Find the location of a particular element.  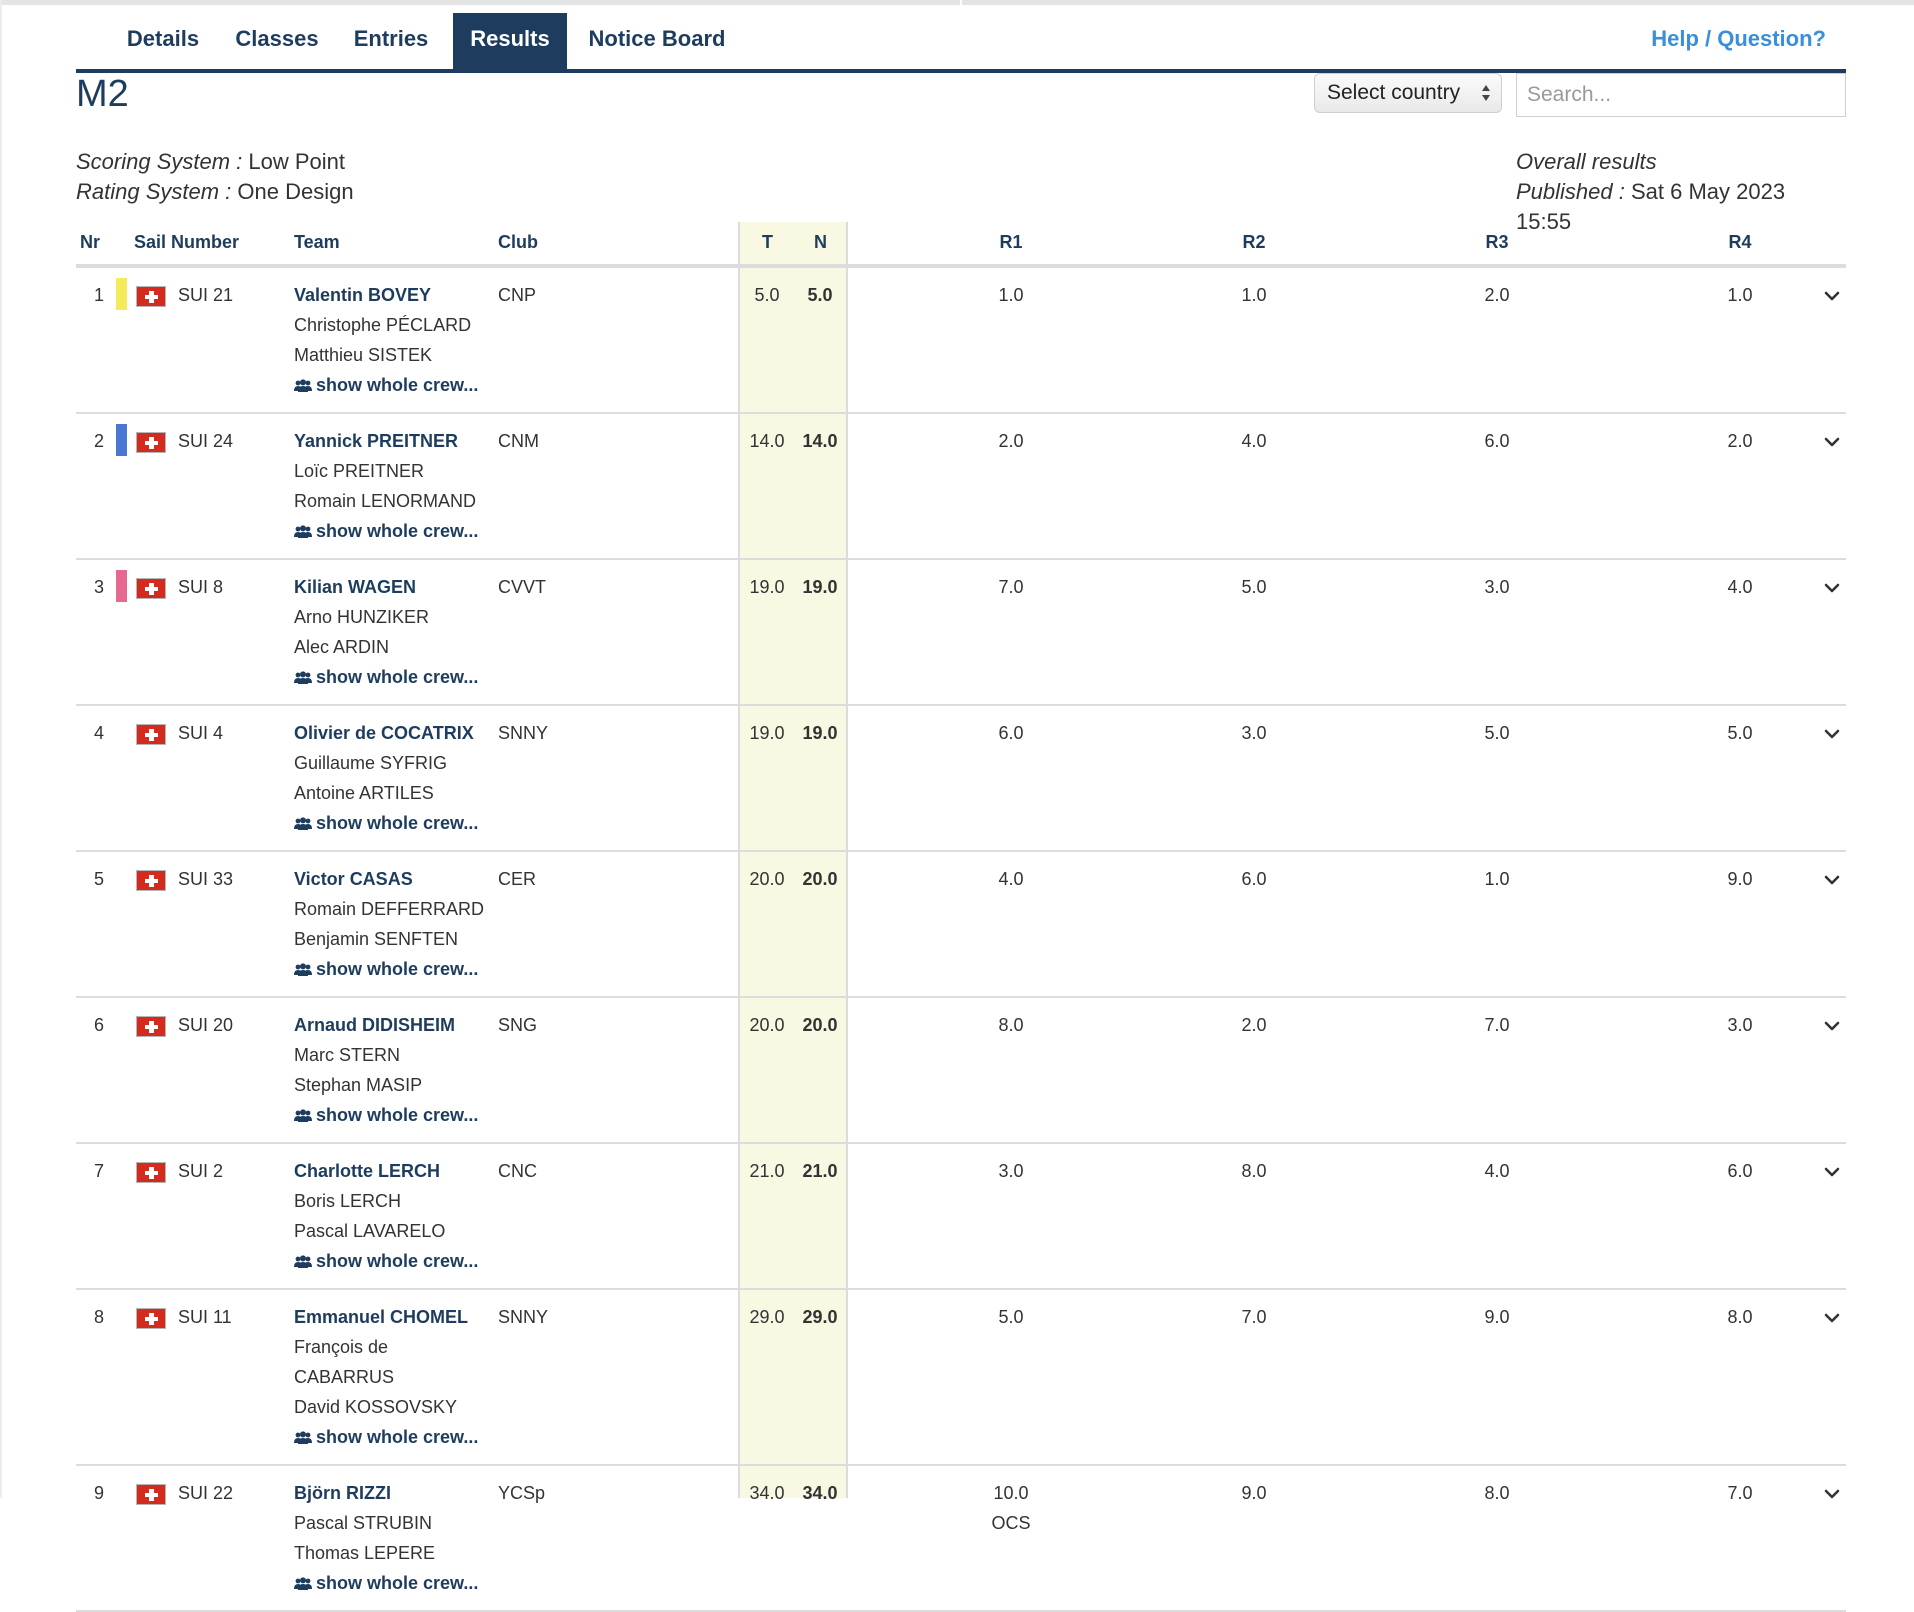

race-2-score: 7.0 is located at coordinates (1254, 1317).